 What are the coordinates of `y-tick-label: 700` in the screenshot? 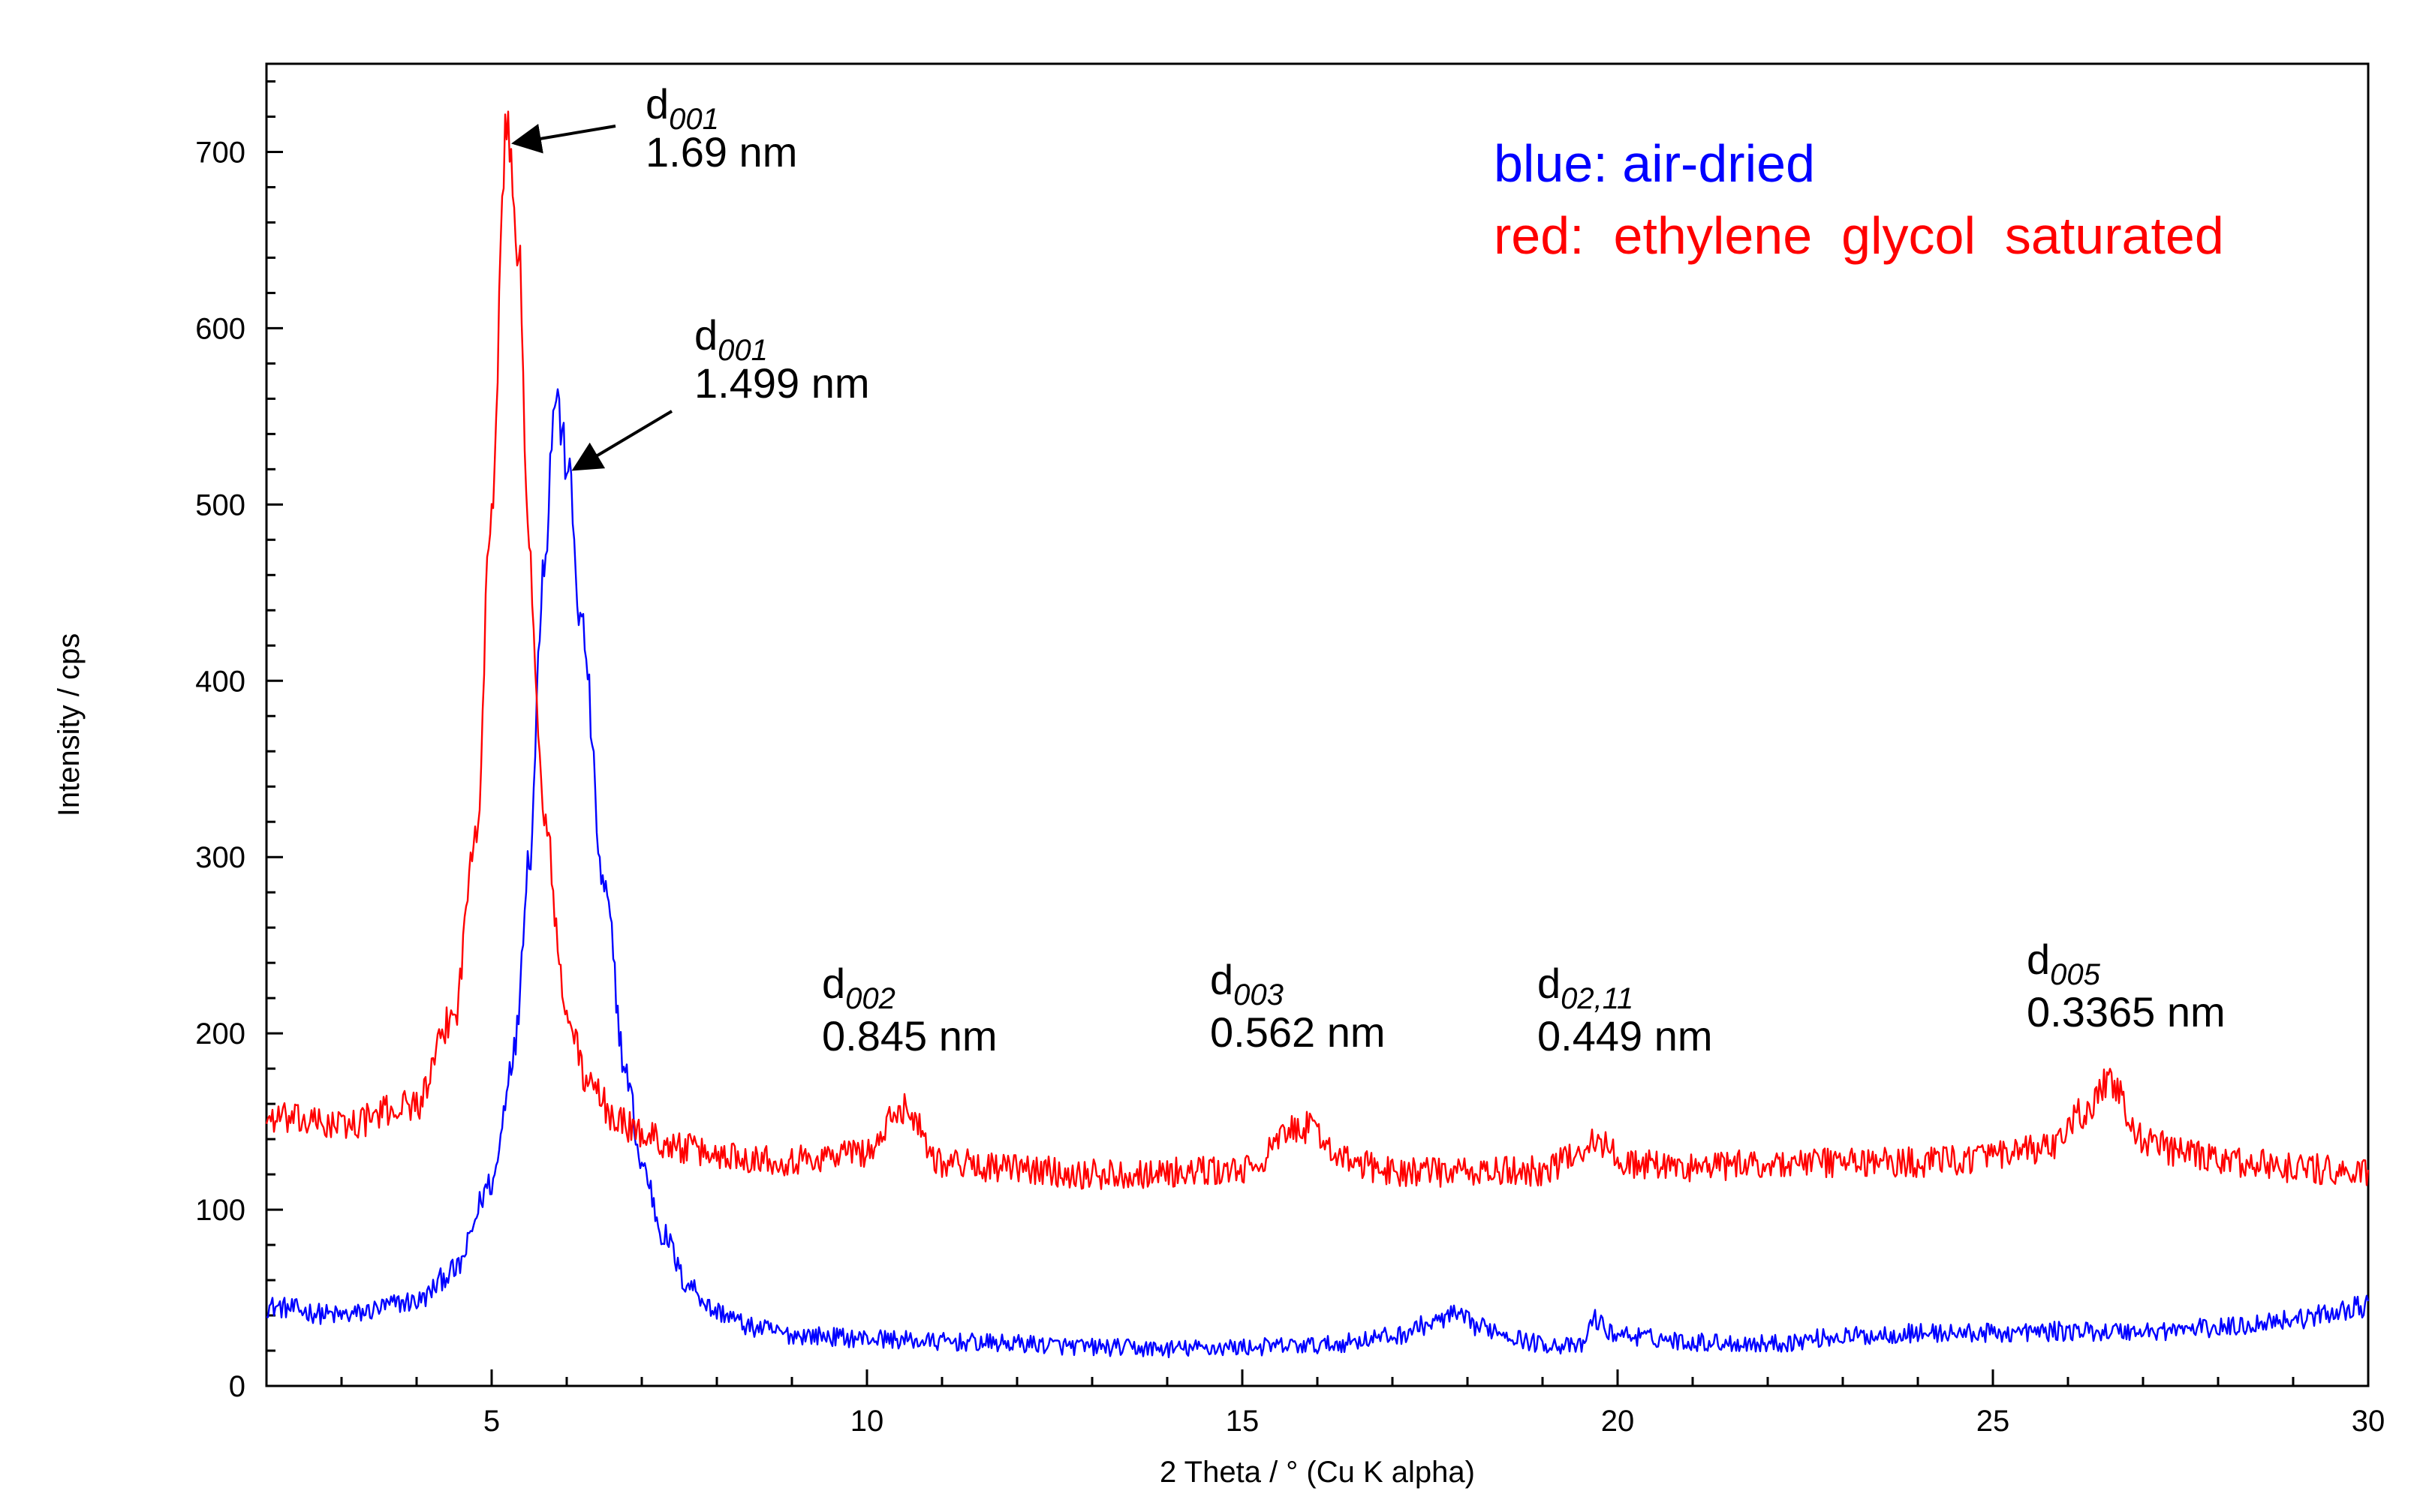 It's located at (220, 152).